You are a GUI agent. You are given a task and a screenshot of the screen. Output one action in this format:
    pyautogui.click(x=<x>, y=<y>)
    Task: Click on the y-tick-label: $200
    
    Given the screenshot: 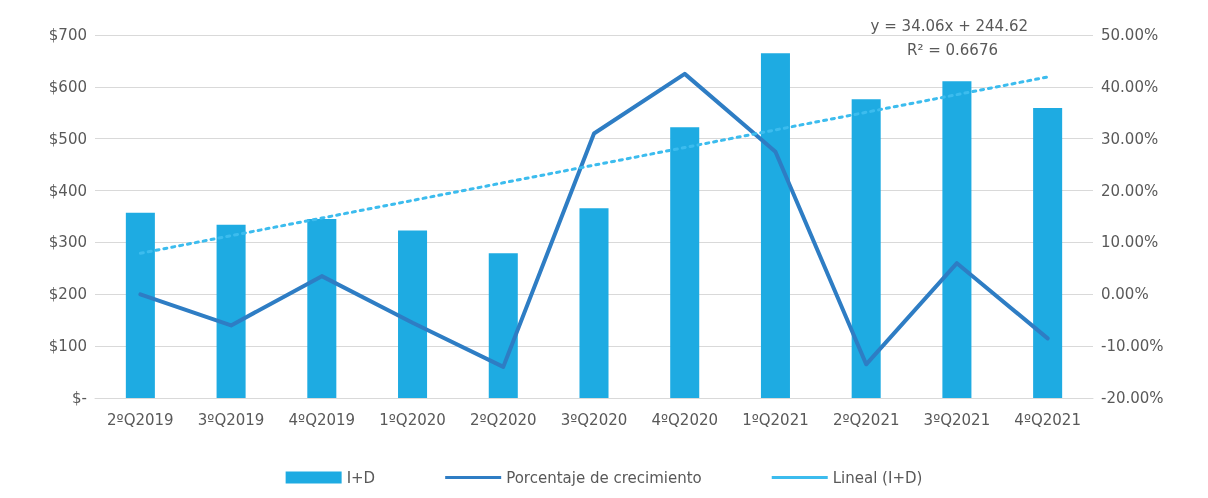 What is the action you would take?
    pyautogui.click(x=67, y=294)
    